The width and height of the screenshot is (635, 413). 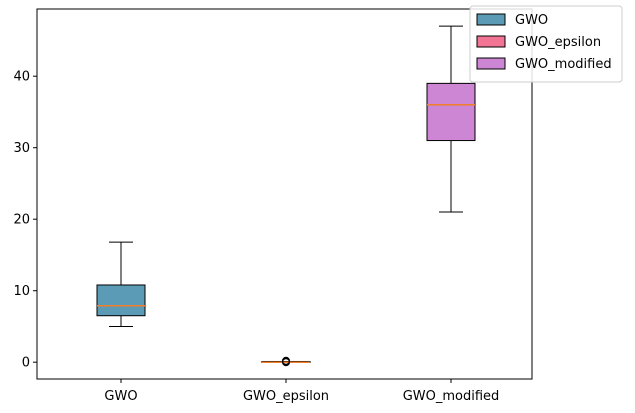 What do you see at coordinates (286, 396) in the screenshot?
I see `x-tick-label: GWO_epsilon` at bounding box center [286, 396].